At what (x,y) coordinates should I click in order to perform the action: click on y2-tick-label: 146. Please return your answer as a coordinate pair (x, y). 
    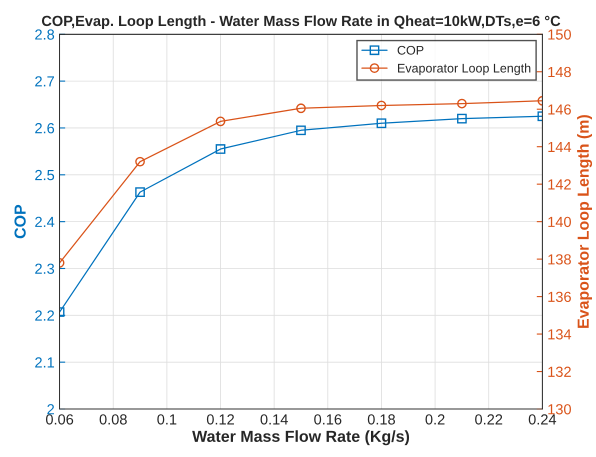
    Looking at the image, I should click on (559, 109).